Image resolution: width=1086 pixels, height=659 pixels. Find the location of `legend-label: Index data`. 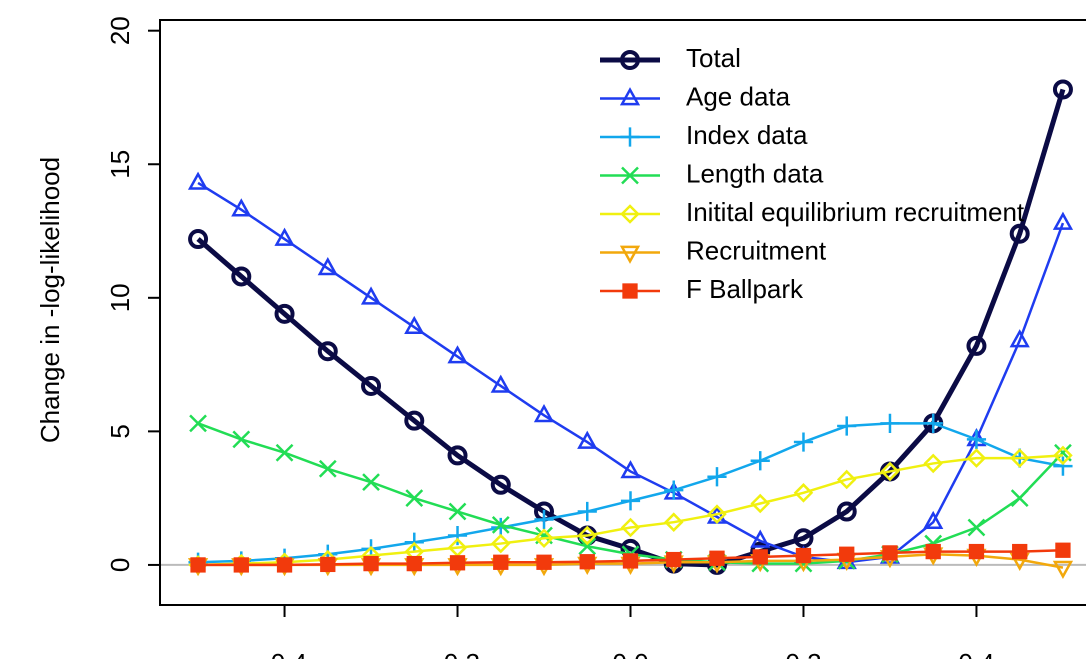

legend-label: Index data is located at coordinates (747, 135).